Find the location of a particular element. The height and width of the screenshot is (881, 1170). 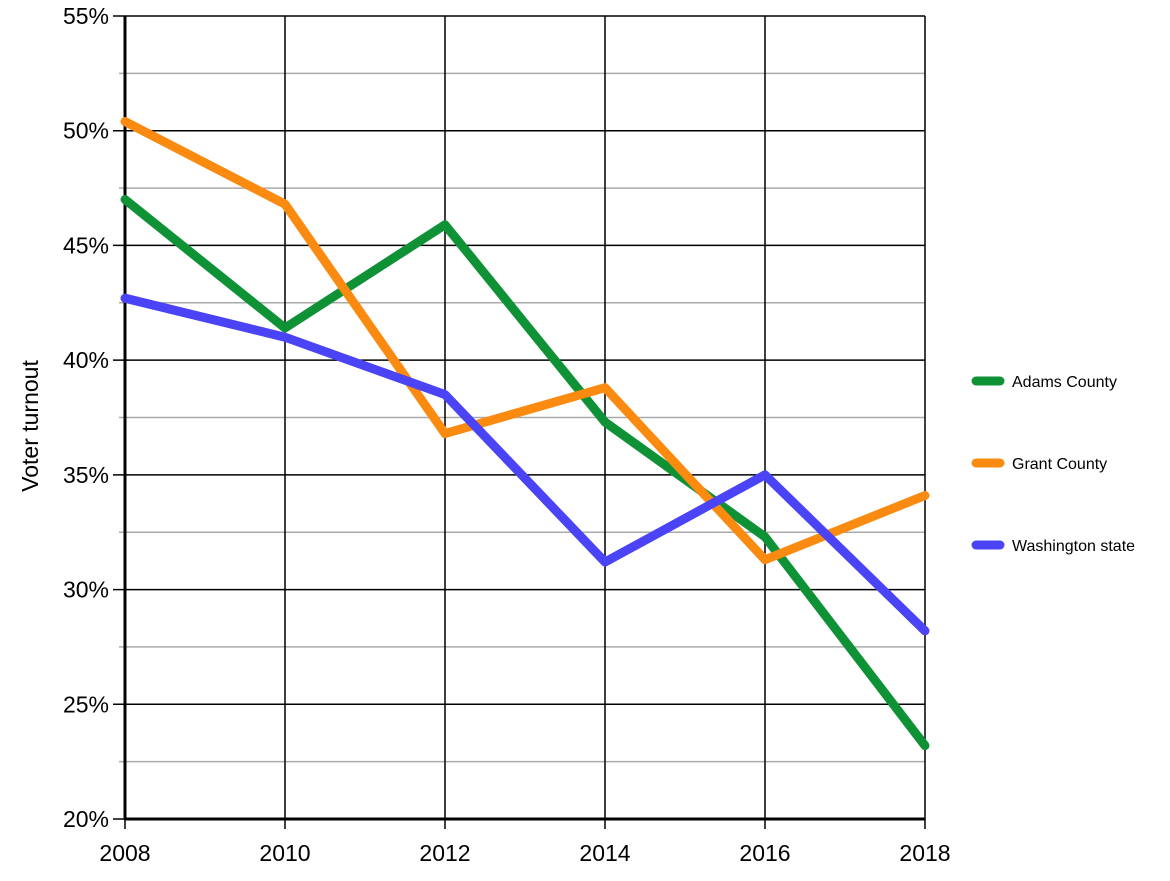

x-tick-label: 2018 is located at coordinates (924, 853).